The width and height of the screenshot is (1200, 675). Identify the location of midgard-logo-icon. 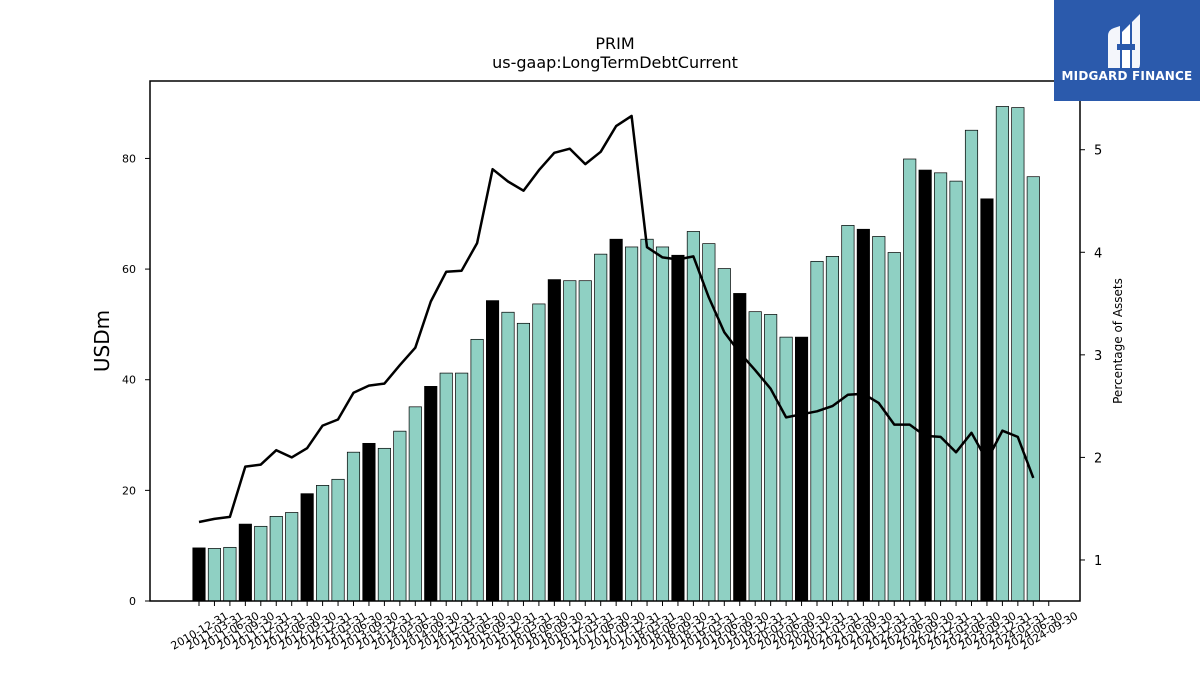
(1124, 41).